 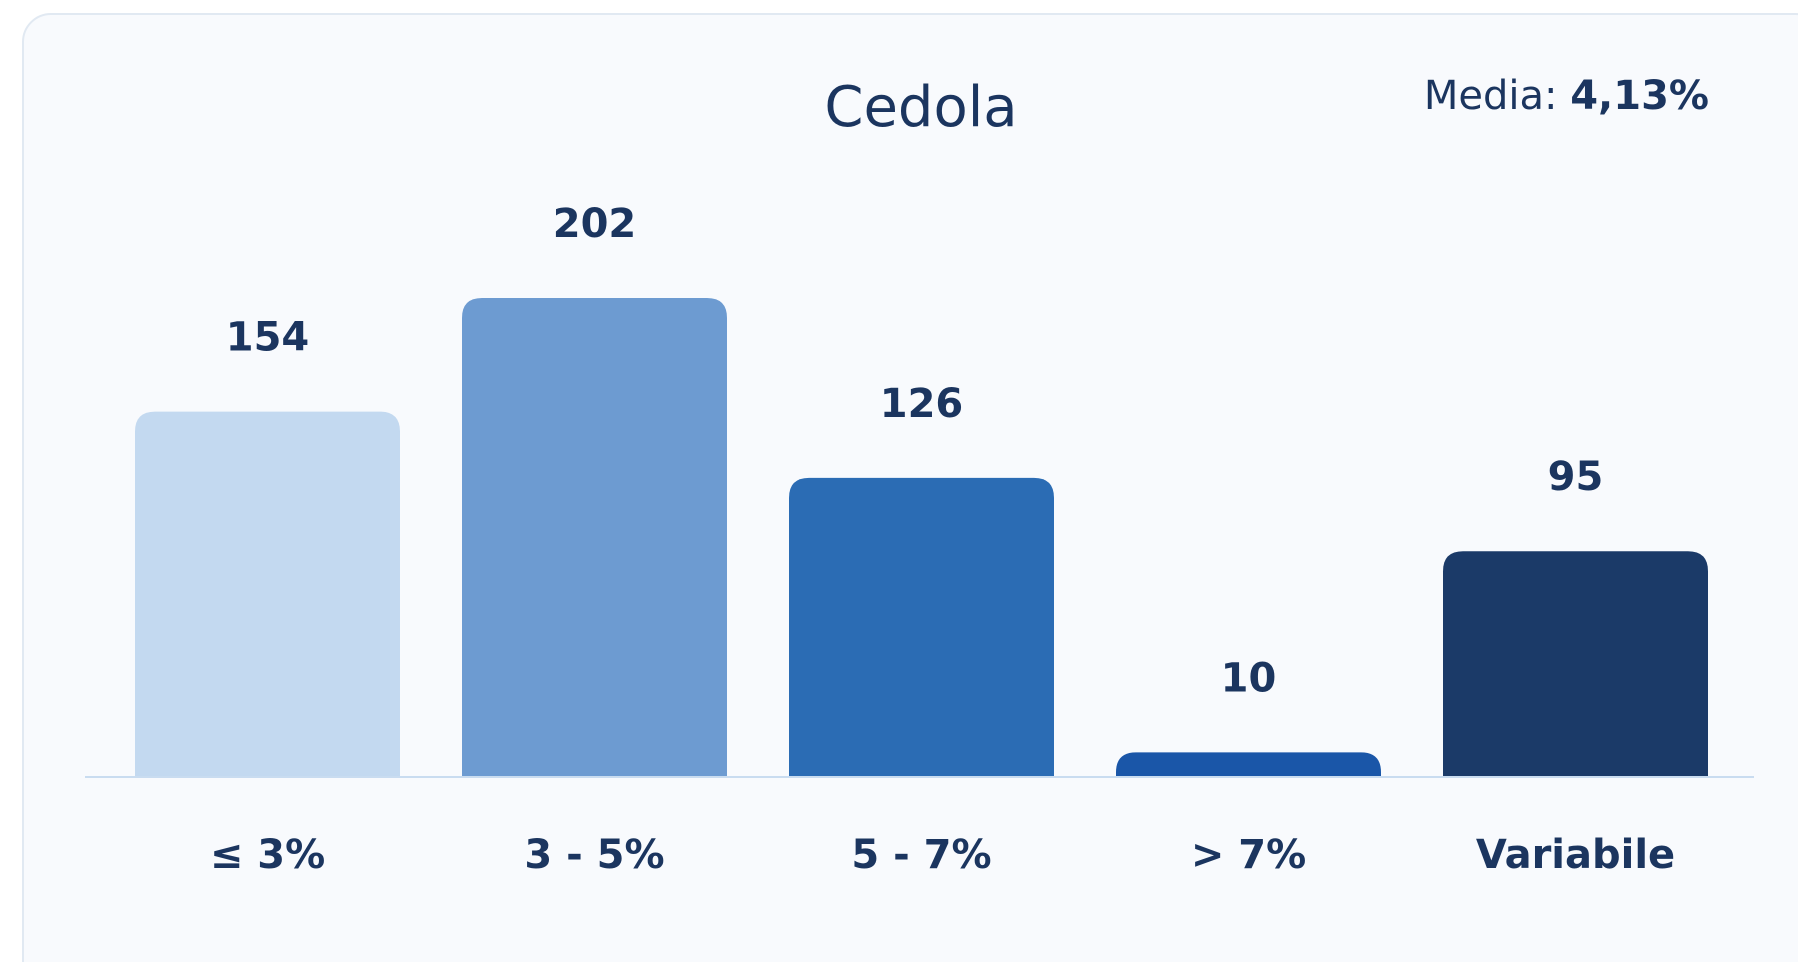 What do you see at coordinates (268, 338) in the screenshot?
I see `value-label: 154` at bounding box center [268, 338].